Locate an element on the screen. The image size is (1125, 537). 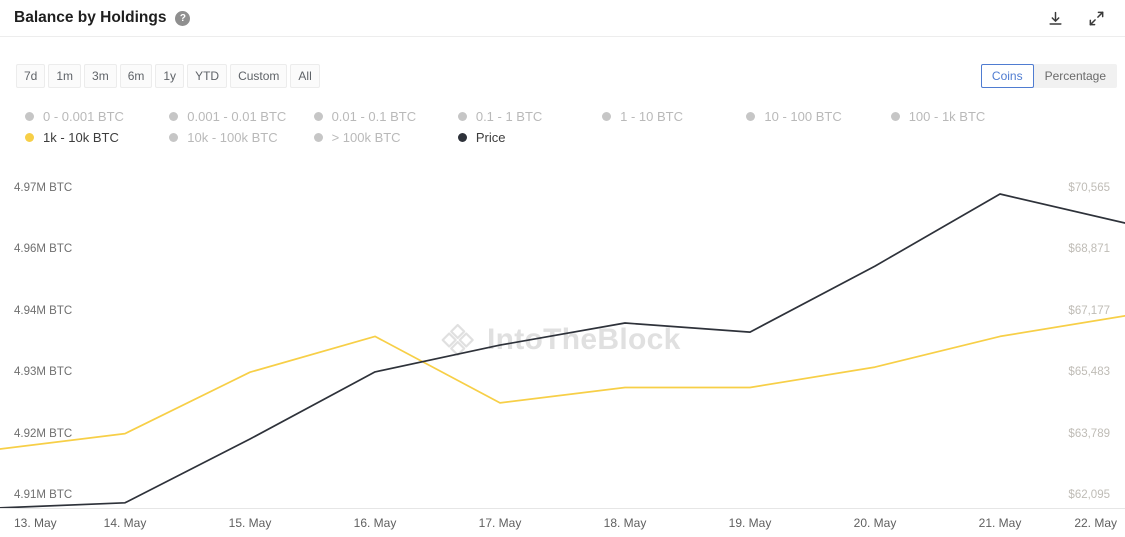
range-button-ytd: YTD is located at coordinates (207, 76).